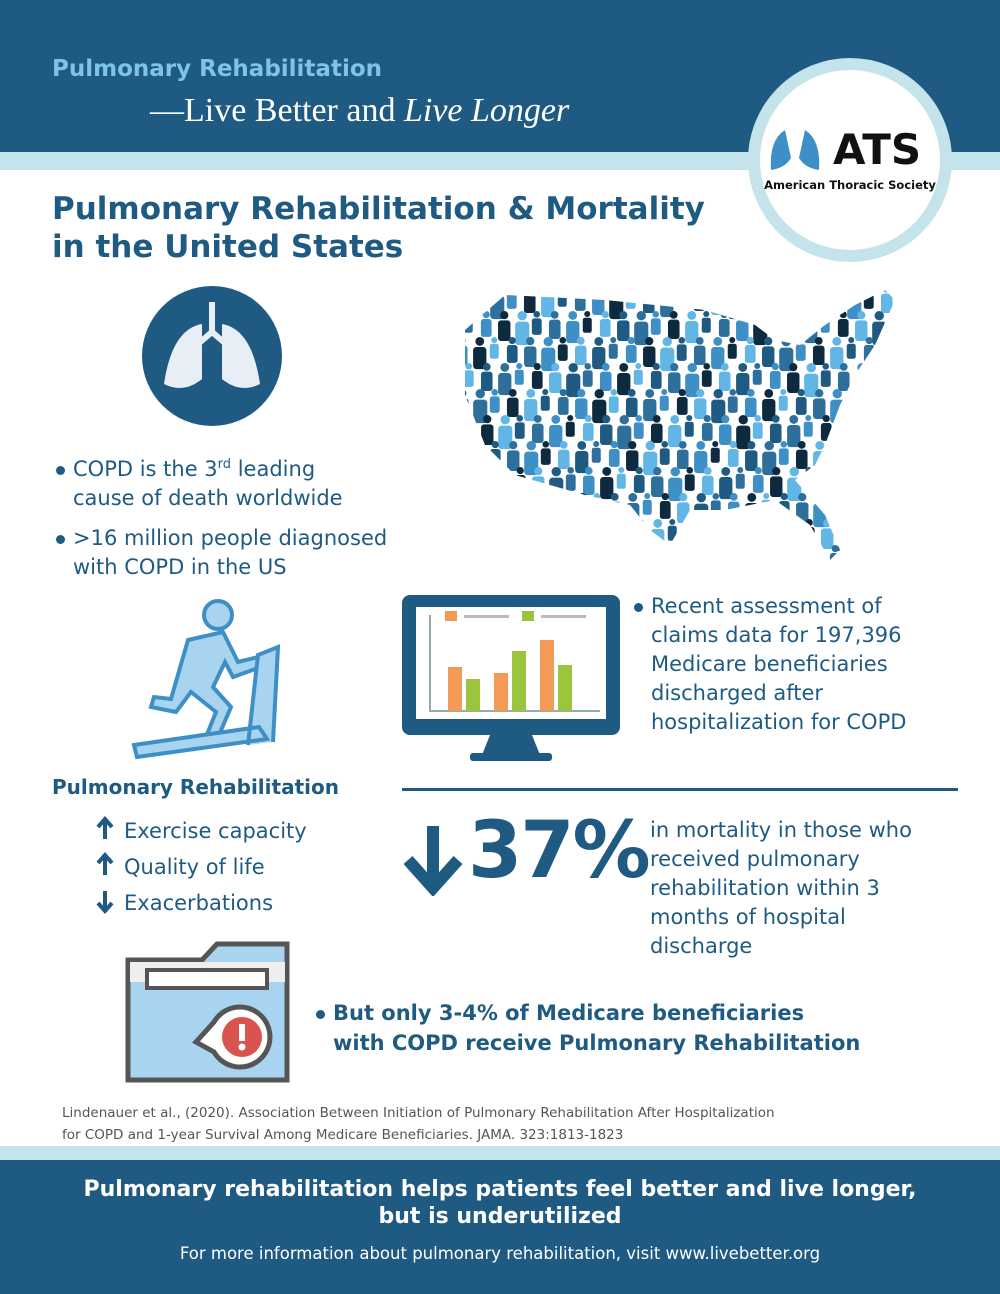 The image size is (1000, 1294). What do you see at coordinates (105, 863) in the screenshot?
I see `up-arrow` at bounding box center [105, 863].